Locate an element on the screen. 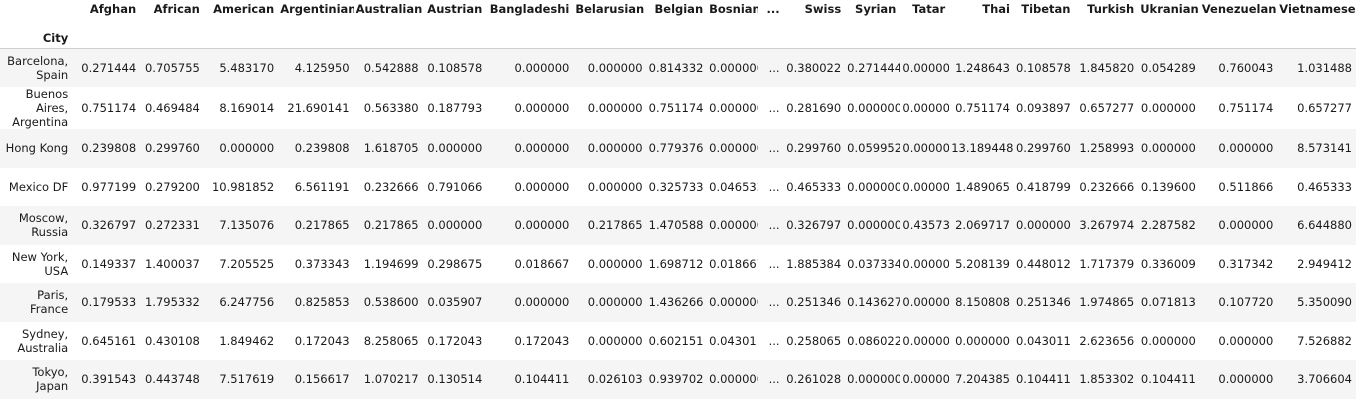  index-corner-cell is located at coordinates (36, 14).